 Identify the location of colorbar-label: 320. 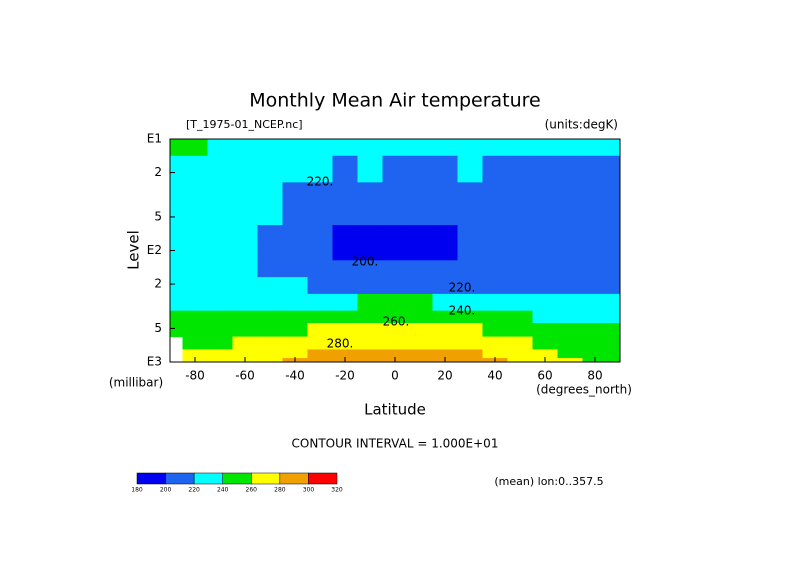
(337, 490).